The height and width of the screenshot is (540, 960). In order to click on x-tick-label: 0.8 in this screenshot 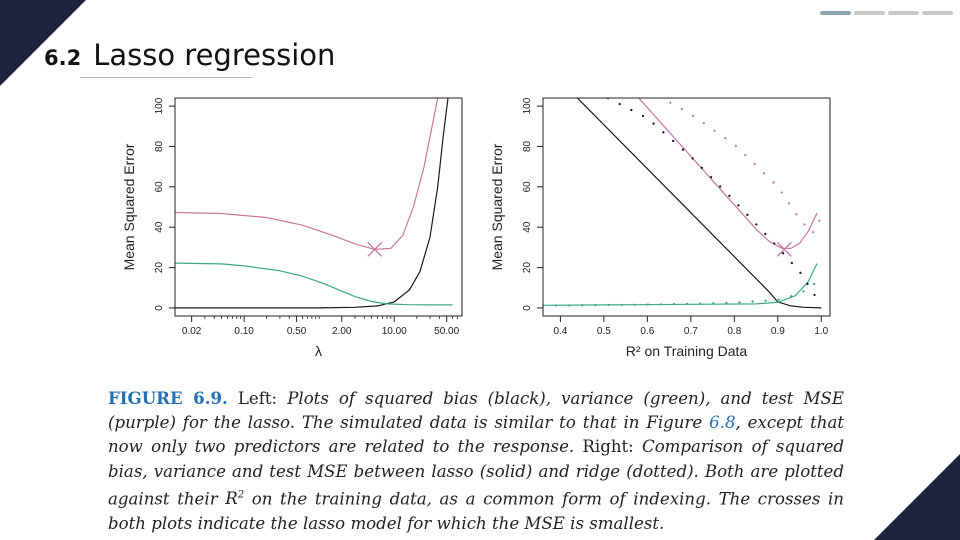, I will do `click(734, 331)`.